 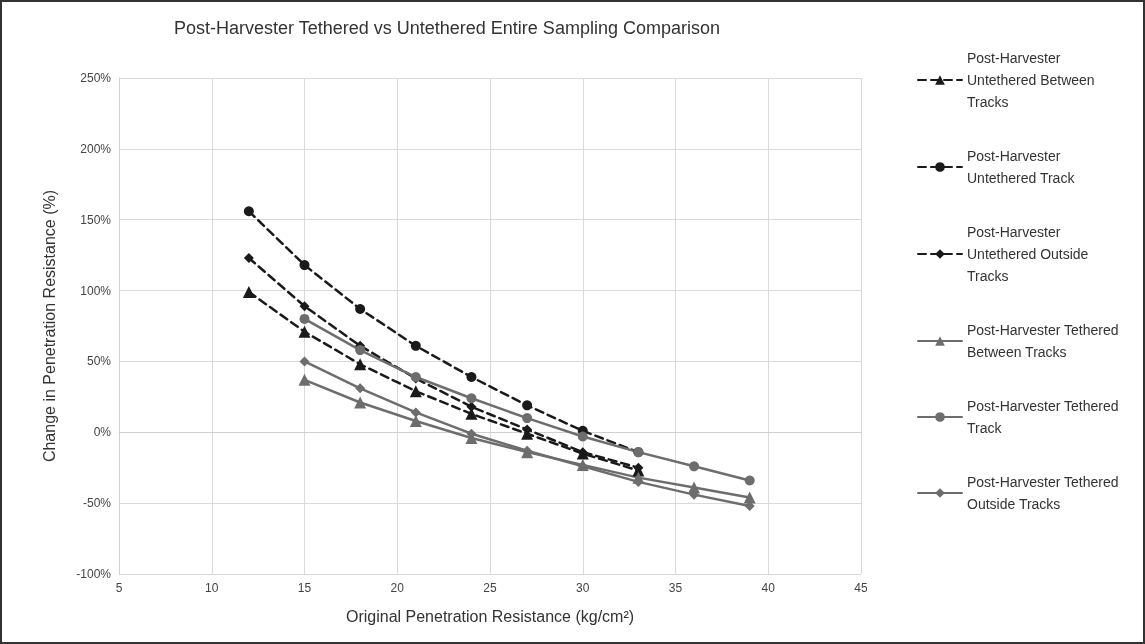 I want to click on legend-label: Post-Harvester Untethered Outside Tracks, so click(x=1030, y=254).